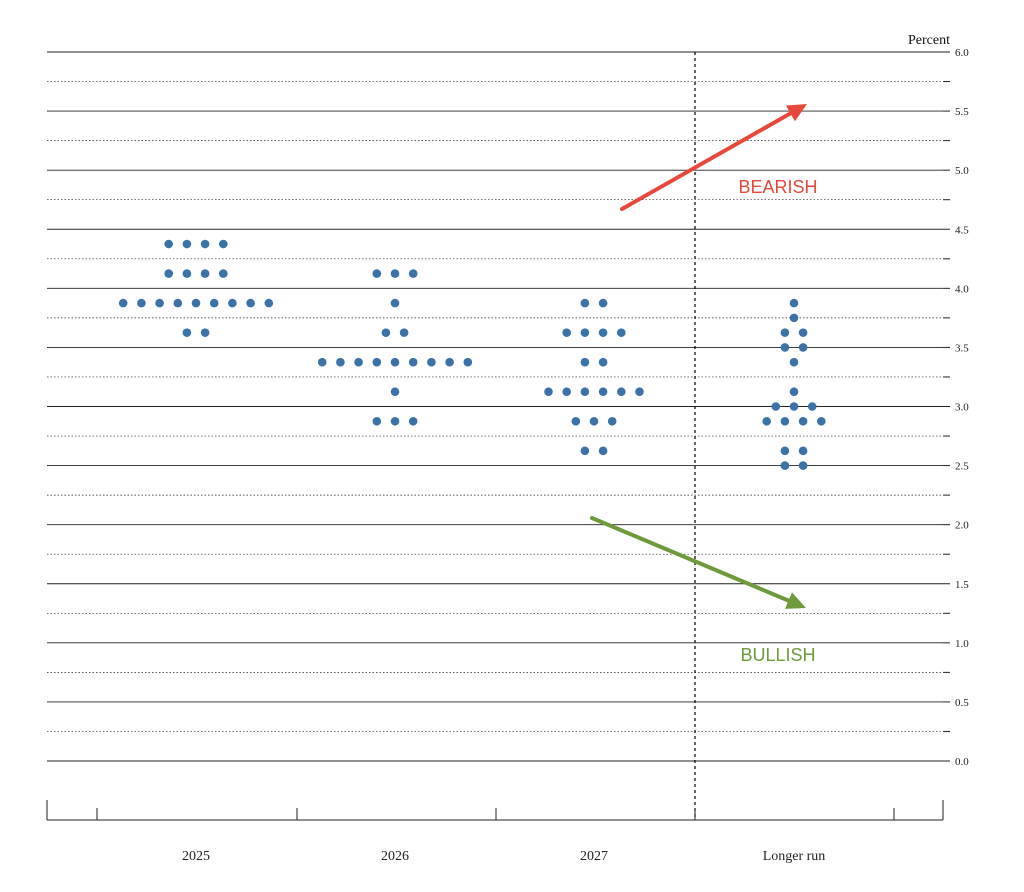  Describe the element at coordinates (962, 762) in the screenshot. I see `y-tick-label: 0.0` at that location.